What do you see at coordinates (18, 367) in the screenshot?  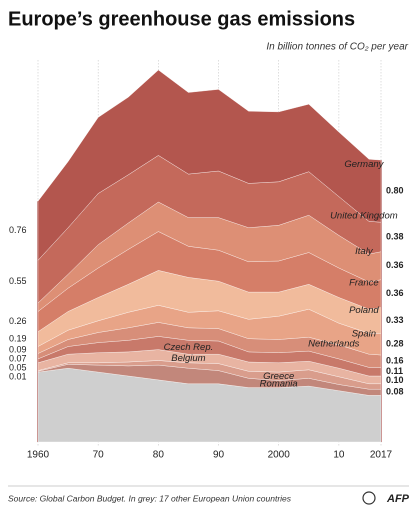 I see `value-label: 0.05` at bounding box center [18, 367].